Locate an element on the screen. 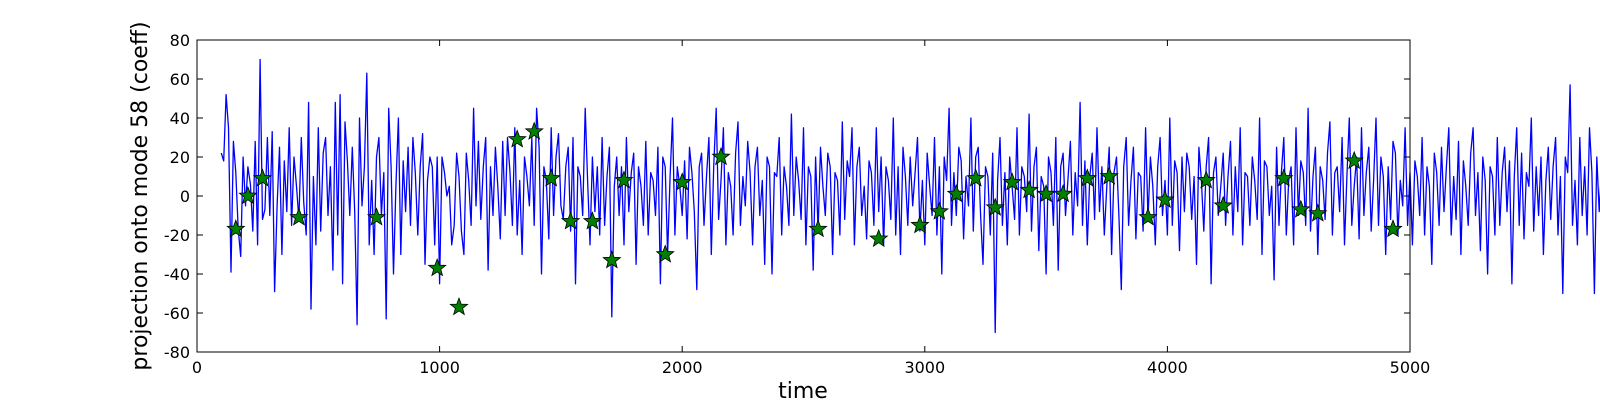 Image resolution: width=1600 pixels, height=400 pixels. y-tick-label: 60 is located at coordinates (180, 79).